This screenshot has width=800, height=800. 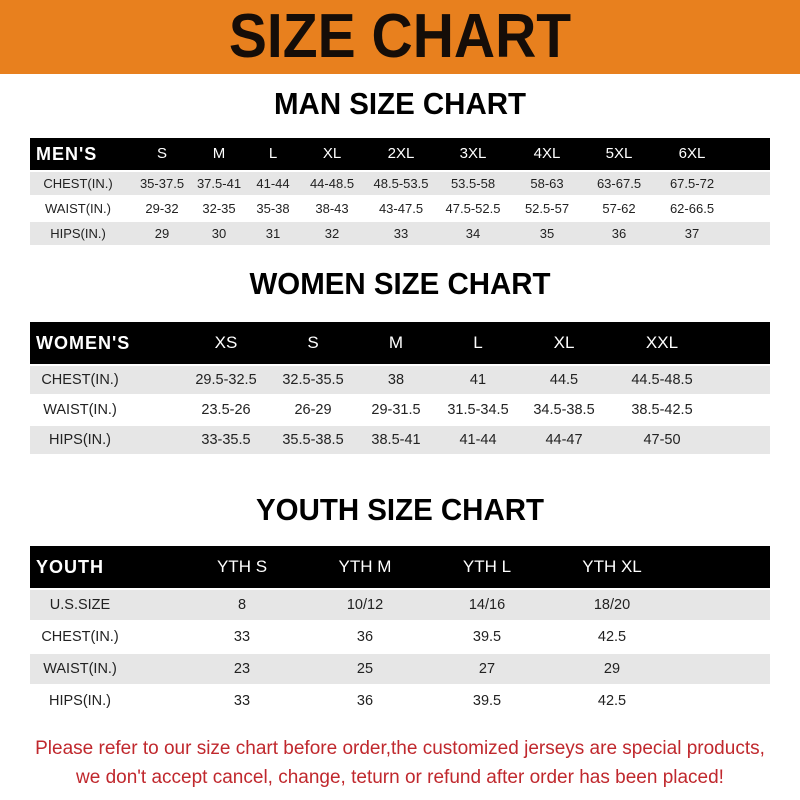 I want to click on row-label: U.S.SIZE, so click(x=80, y=605).